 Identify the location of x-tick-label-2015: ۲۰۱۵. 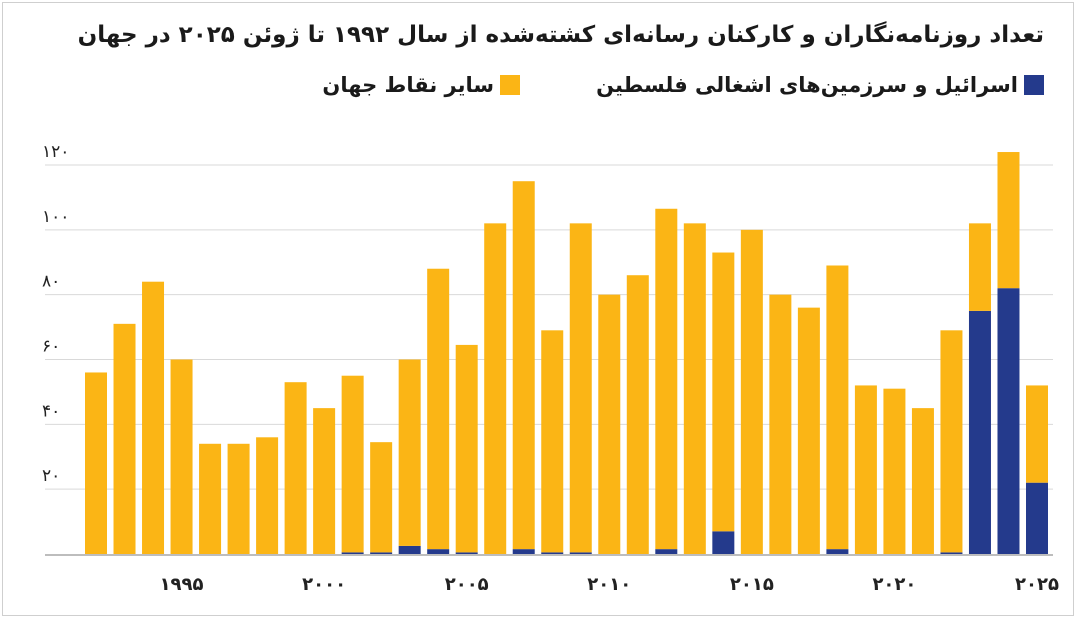
(752, 584).